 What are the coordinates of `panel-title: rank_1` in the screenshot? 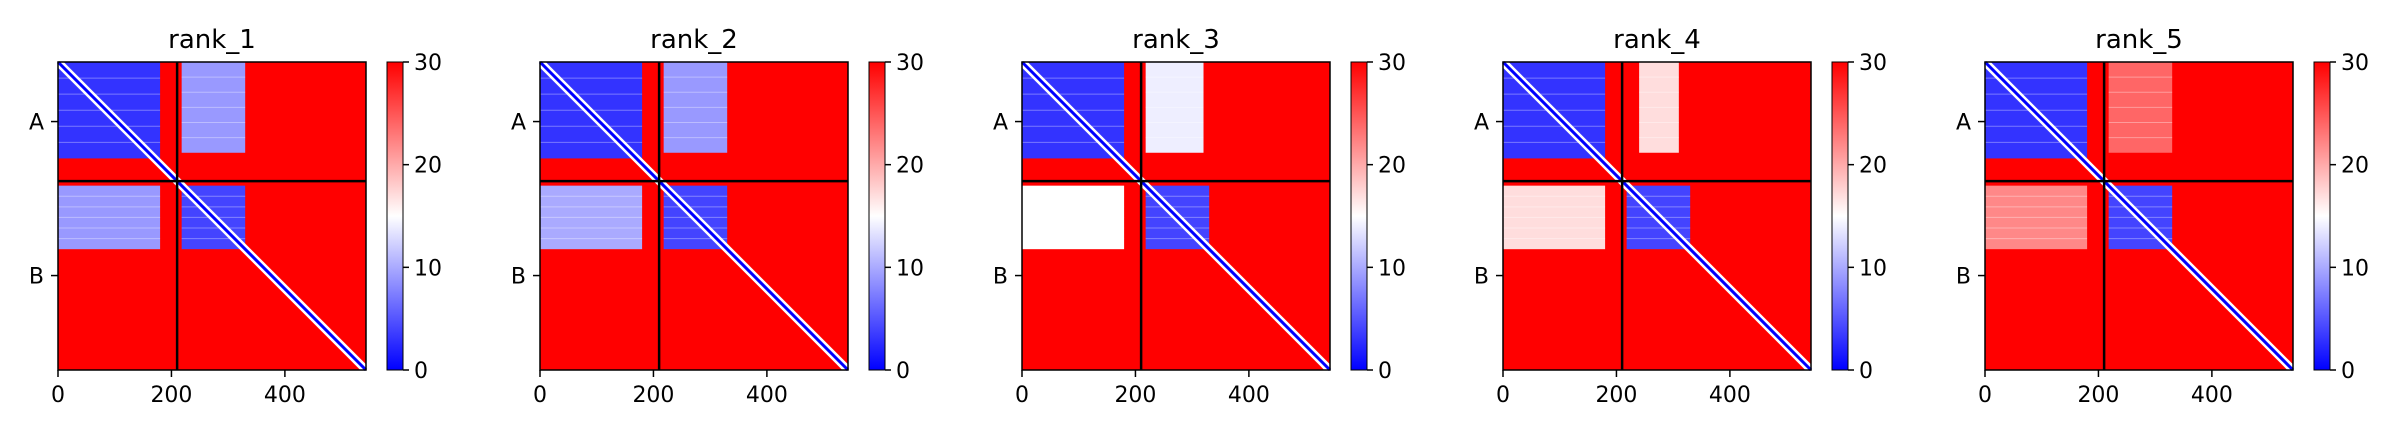 It's located at (212, 40).